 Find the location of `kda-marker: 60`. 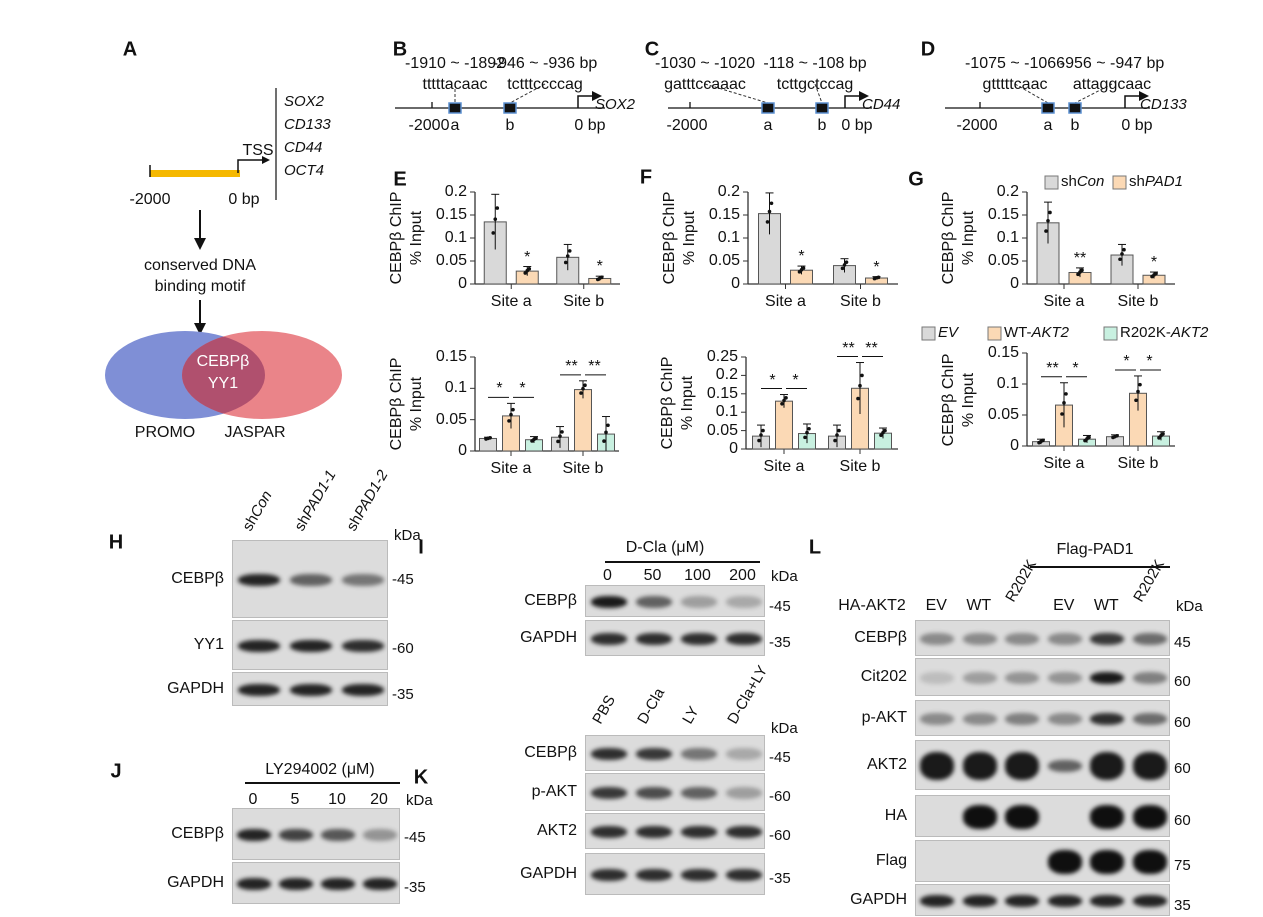

kda-marker: 60 is located at coordinates (1182, 682).